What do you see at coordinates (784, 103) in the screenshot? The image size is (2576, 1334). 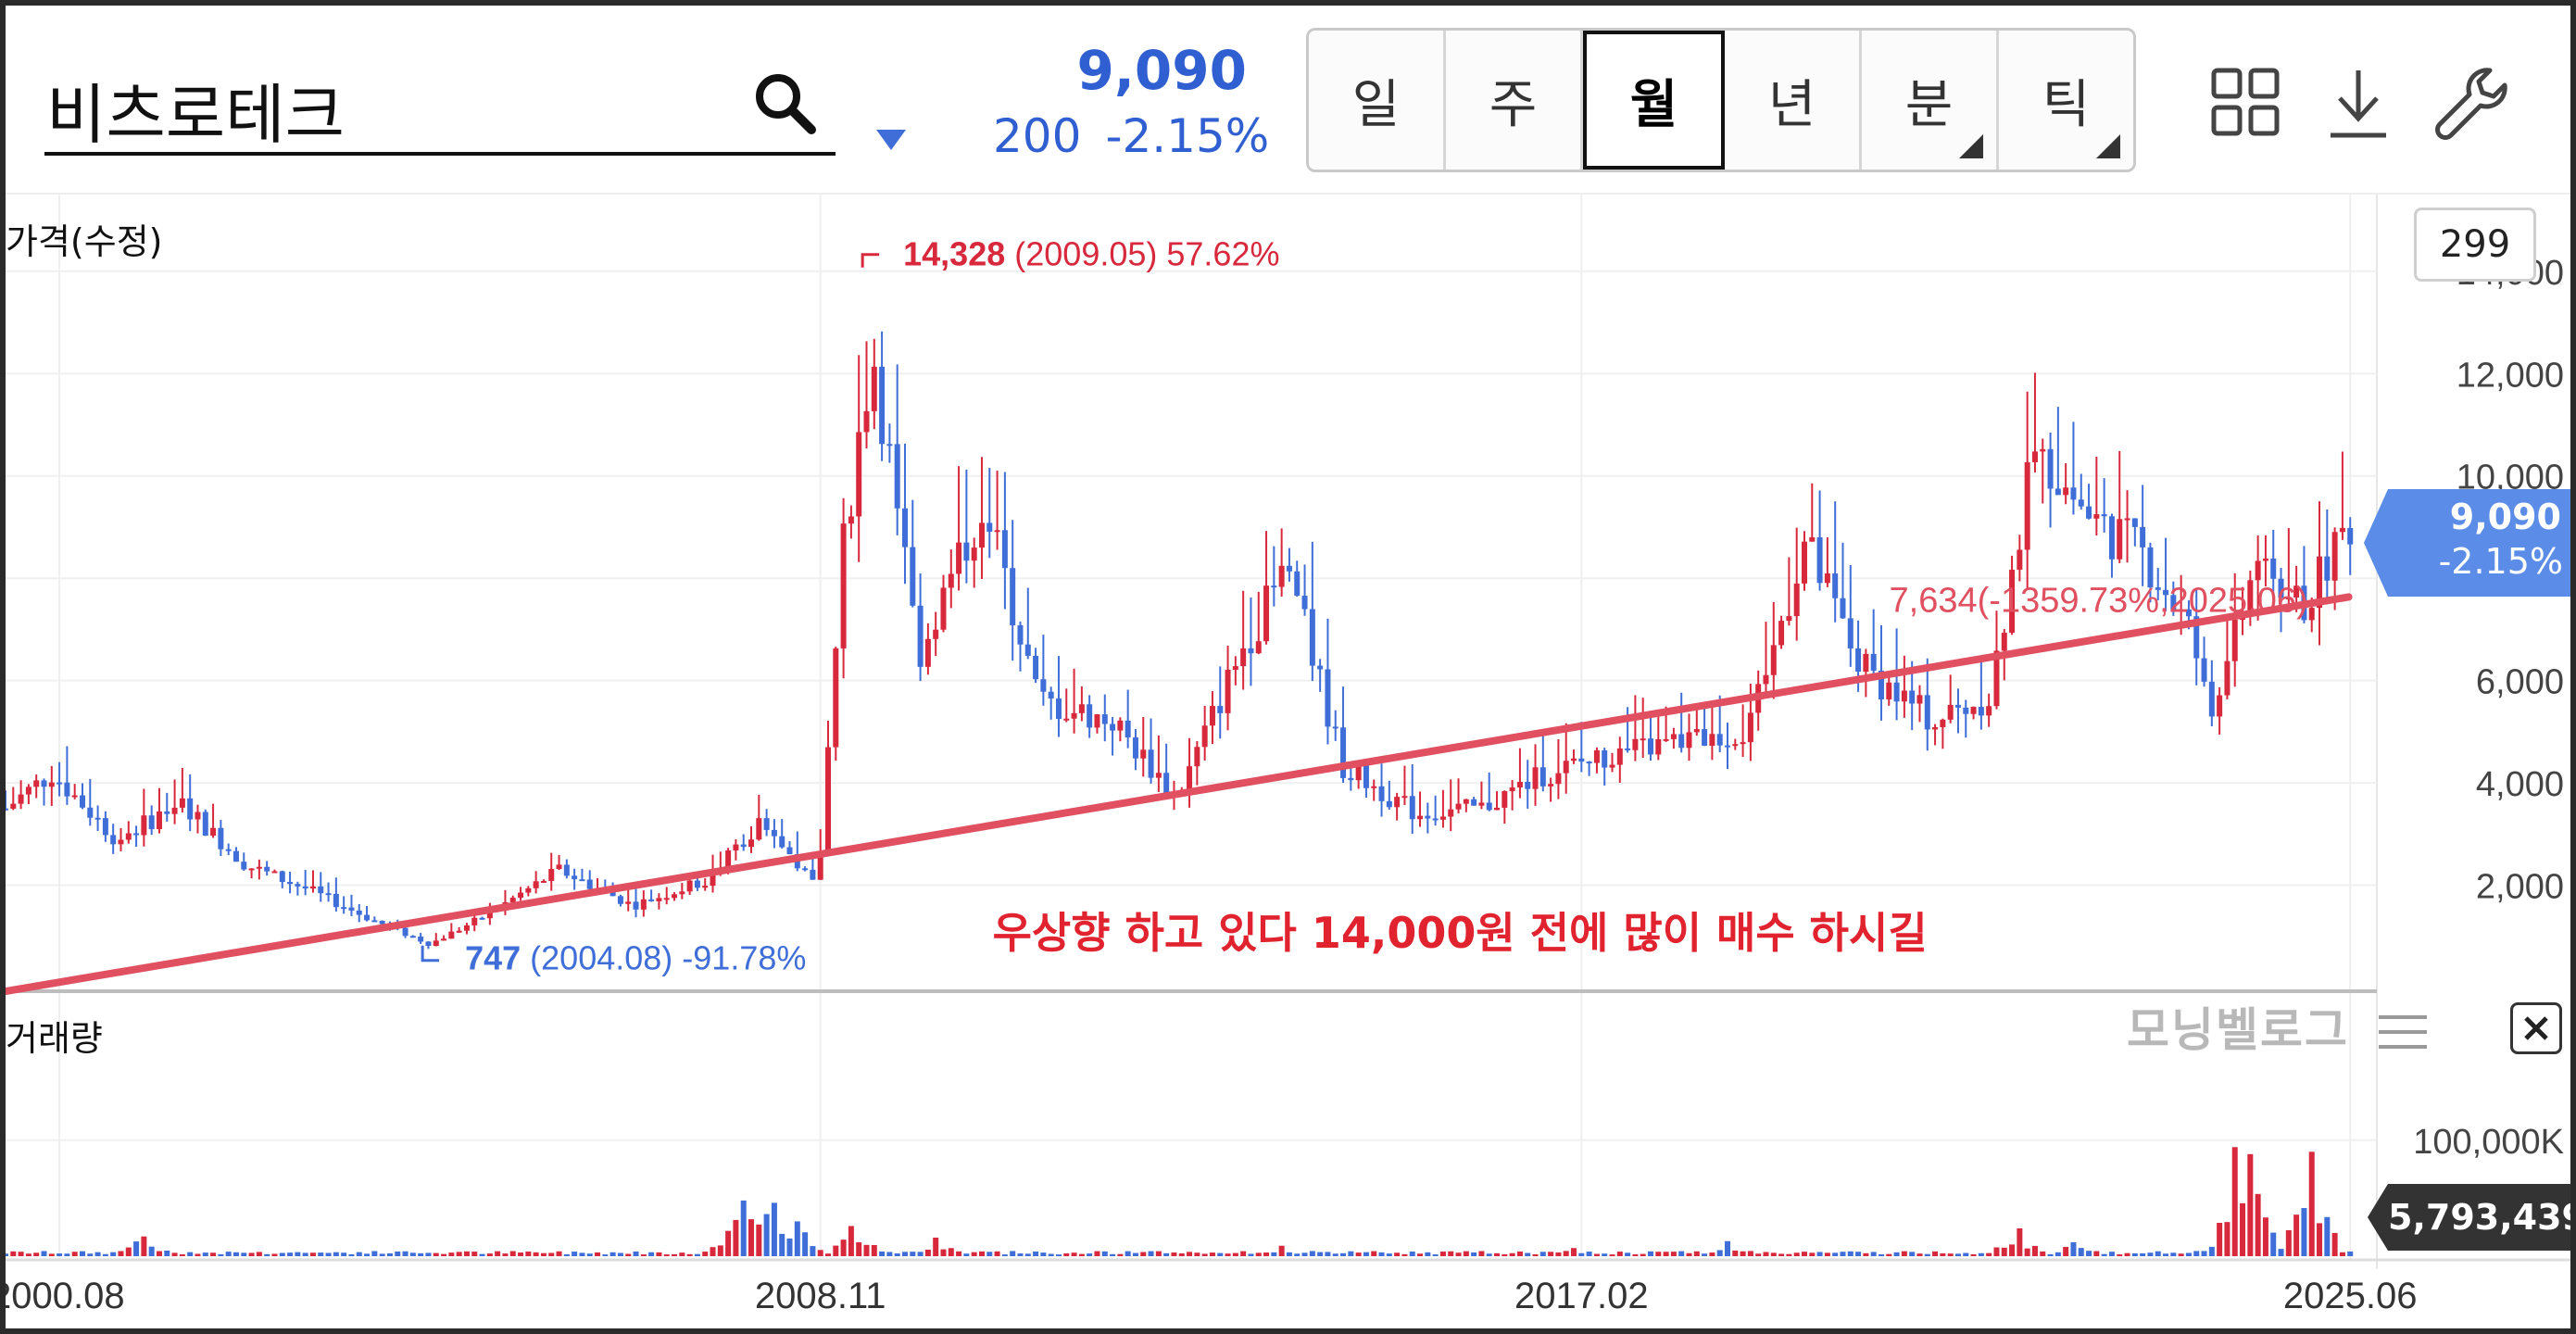 I see `search-icon` at bounding box center [784, 103].